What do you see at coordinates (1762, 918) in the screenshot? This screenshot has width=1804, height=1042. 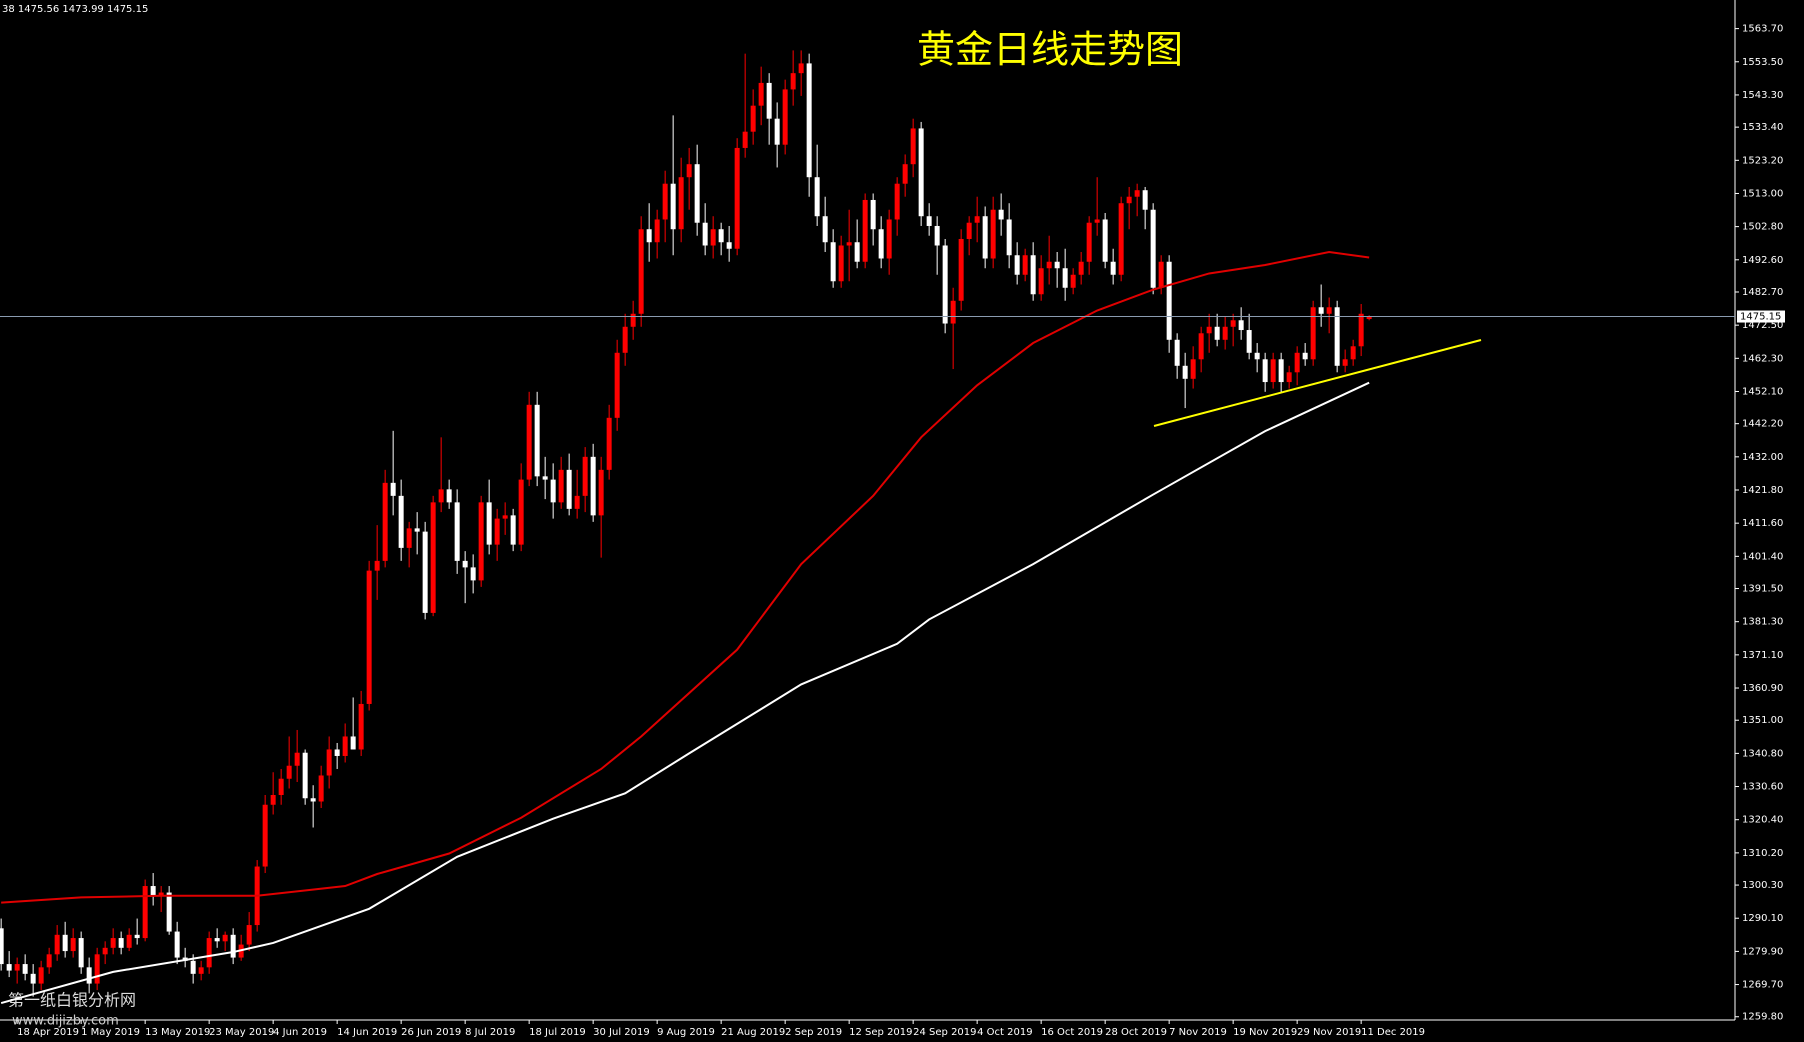 I see `y-tick-label: 1290.10` at bounding box center [1762, 918].